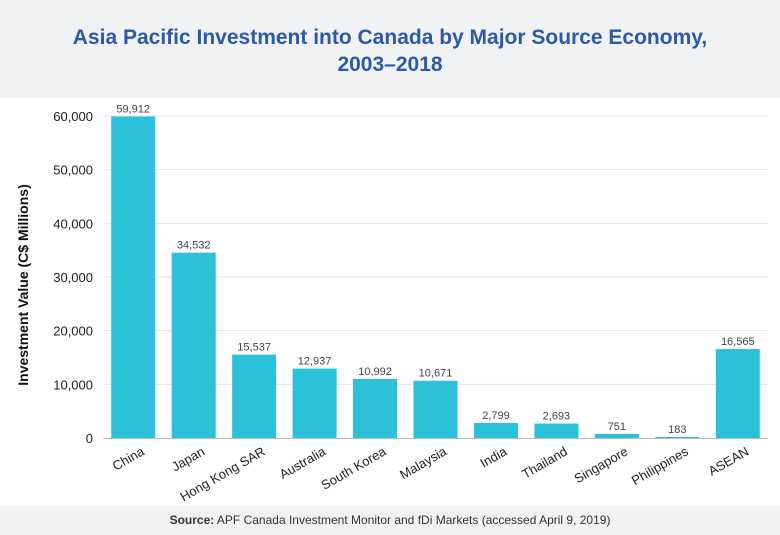  I want to click on x-tick-label: Malaysia, so click(423, 462).